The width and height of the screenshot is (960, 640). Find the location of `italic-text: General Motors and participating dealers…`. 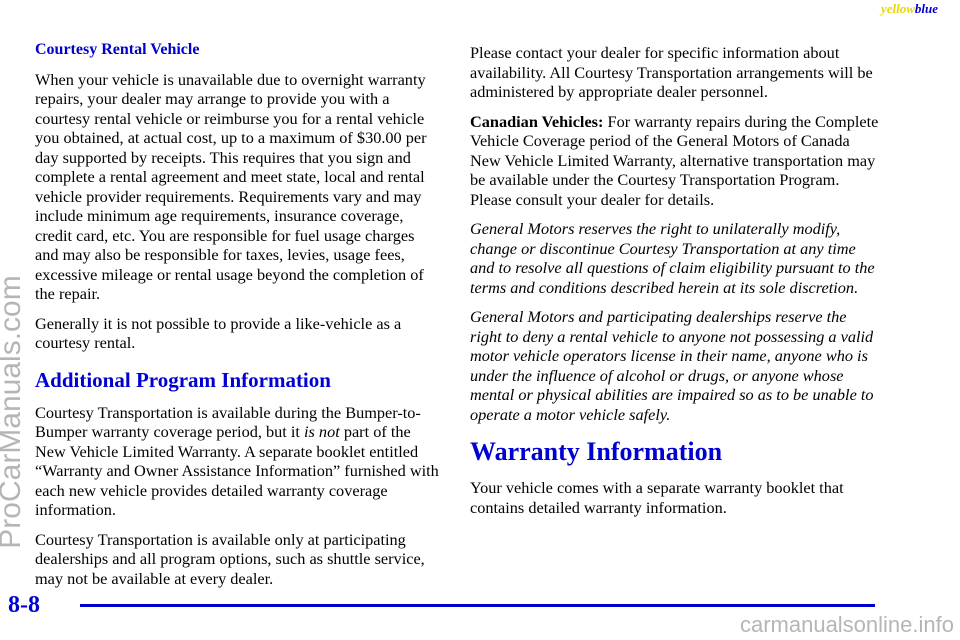

italic-text: General Motors and participating dealers… is located at coordinates (672, 365).